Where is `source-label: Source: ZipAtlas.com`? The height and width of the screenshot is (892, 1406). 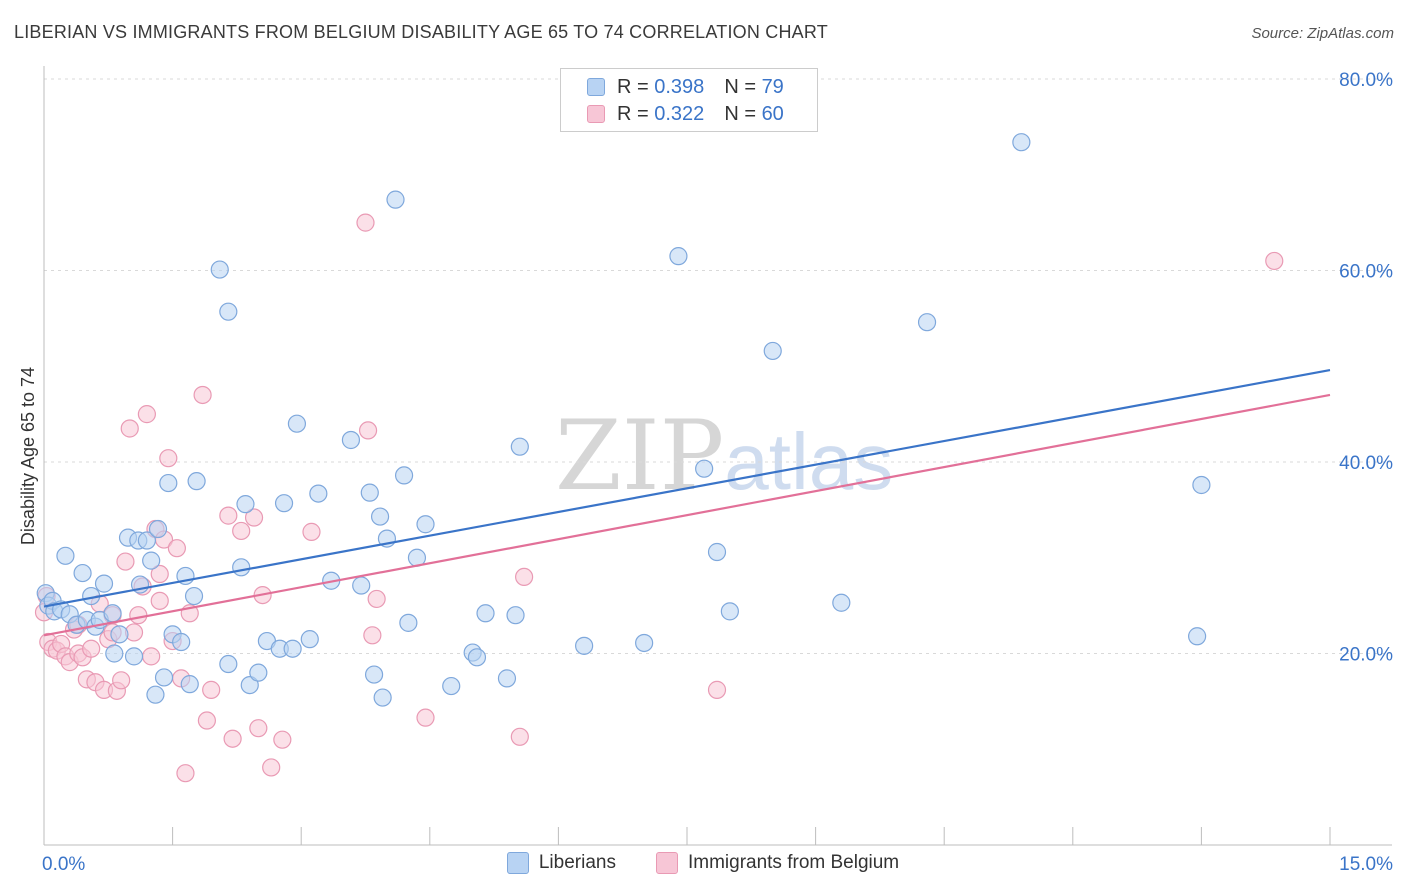
source-label: Source: ZipAtlas.com is located at coordinates (1322, 33).